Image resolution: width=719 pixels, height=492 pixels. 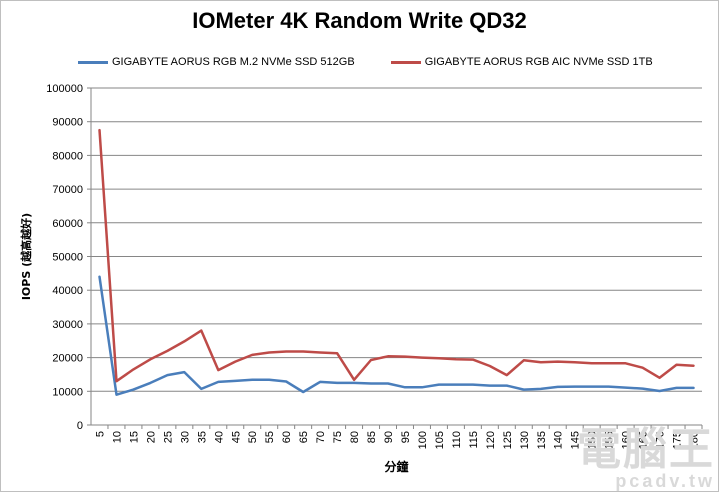 What do you see at coordinates (67, 359) in the screenshot?
I see `y-tick-label-20000: 20000` at bounding box center [67, 359].